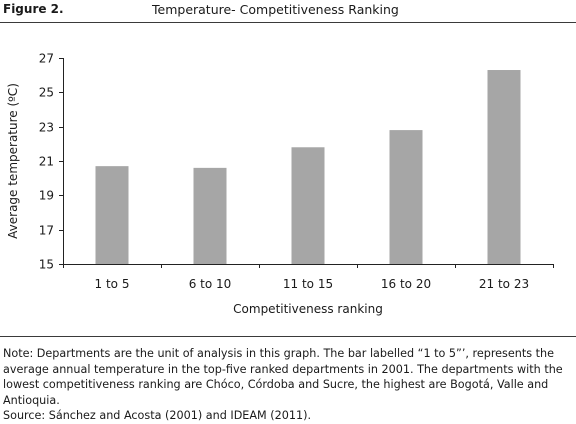 The image size is (576, 424). I want to click on bottom-rule, so click(288, 336).